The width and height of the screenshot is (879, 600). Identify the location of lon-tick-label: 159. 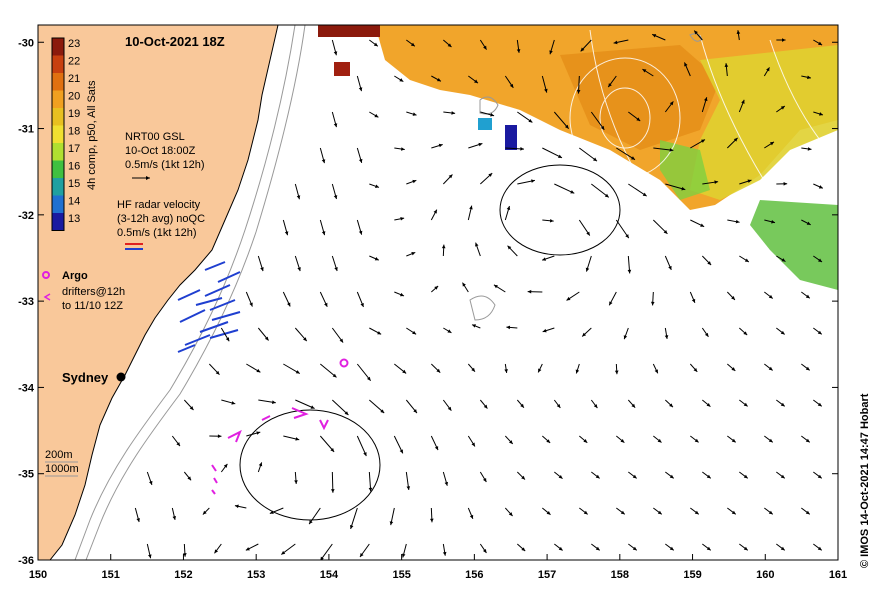
(692, 575).